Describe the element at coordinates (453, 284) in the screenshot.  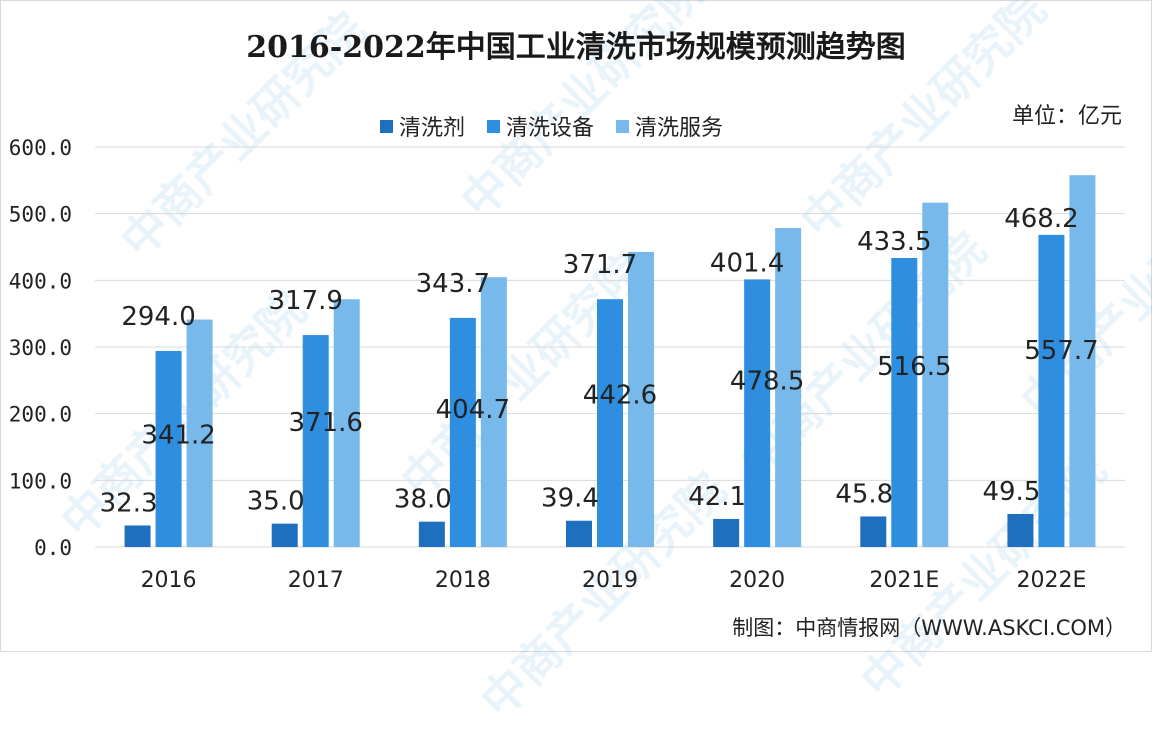
I see `data-label: 343.7` at that location.